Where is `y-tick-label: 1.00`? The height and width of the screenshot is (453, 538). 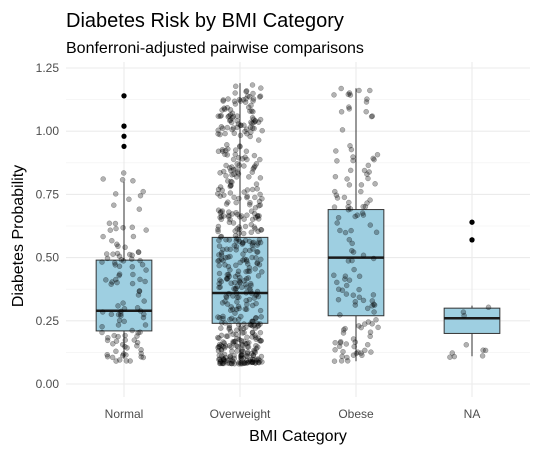 y-tick-label: 1.00 is located at coordinates (48, 131).